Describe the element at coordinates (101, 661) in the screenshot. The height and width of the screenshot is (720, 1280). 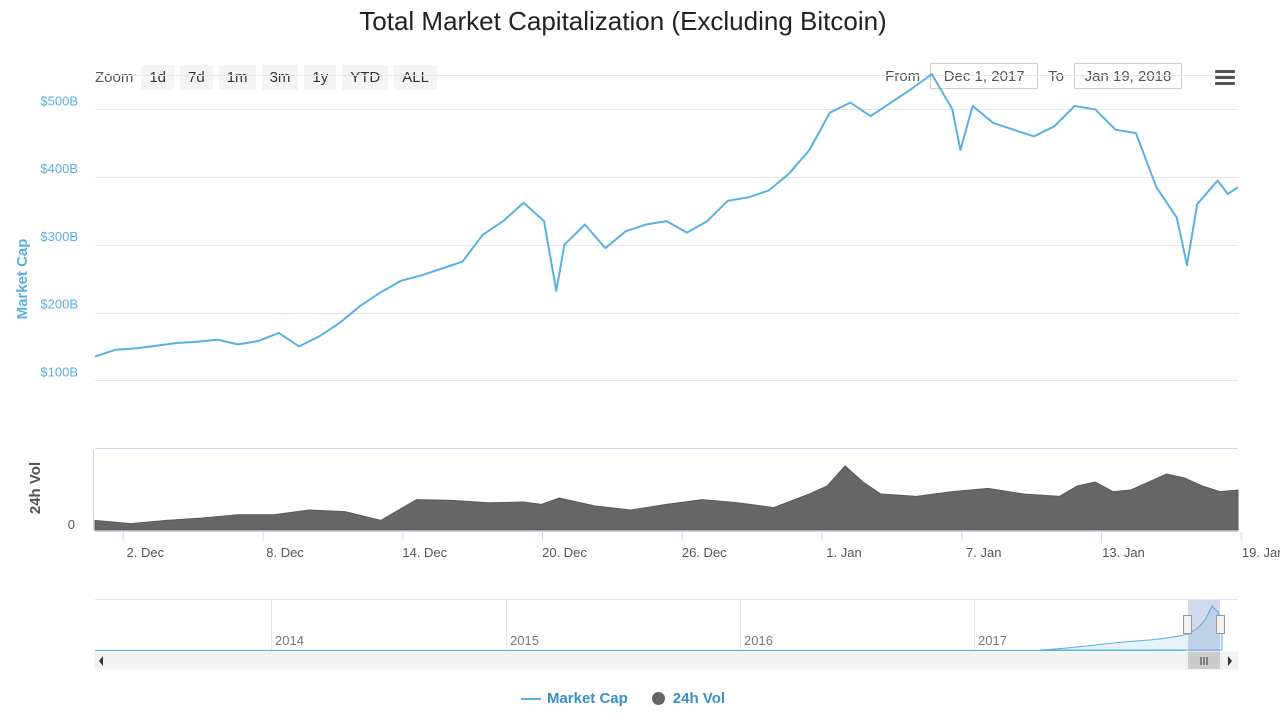
I see `scroll-left-arrow-icon` at that location.